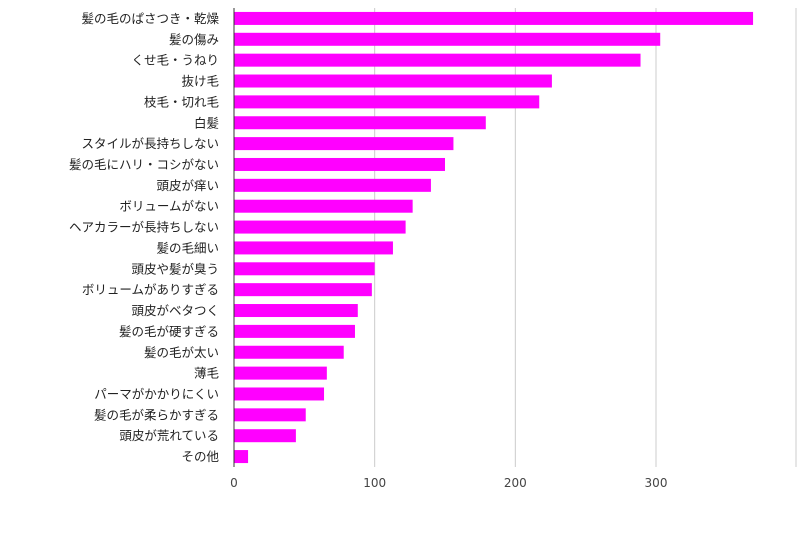 This screenshot has height=545, width=797. I want to click on category-label: 頭皮が荒れている, so click(169, 435).